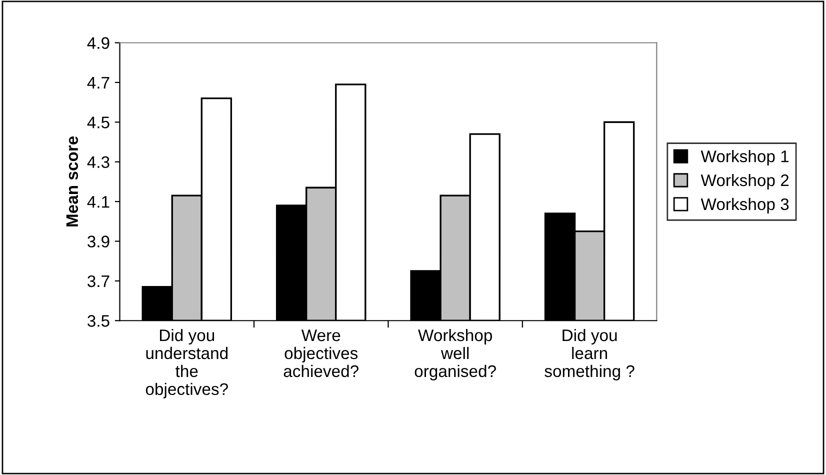 The height and width of the screenshot is (475, 826). Describe the element at coordinates (98, 122) in the screenshot. I see `y-tick-label: 4.5` at that location.